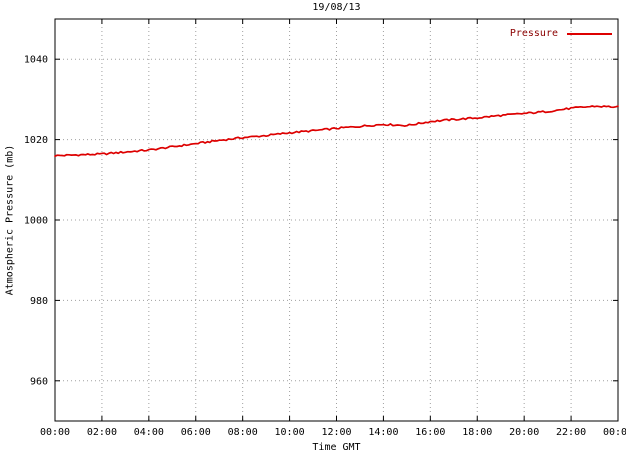  What do you see at coordinates (39, 381) in the screenshot?
I see `y-tick-label: 960` at bounding box center [39, 381].